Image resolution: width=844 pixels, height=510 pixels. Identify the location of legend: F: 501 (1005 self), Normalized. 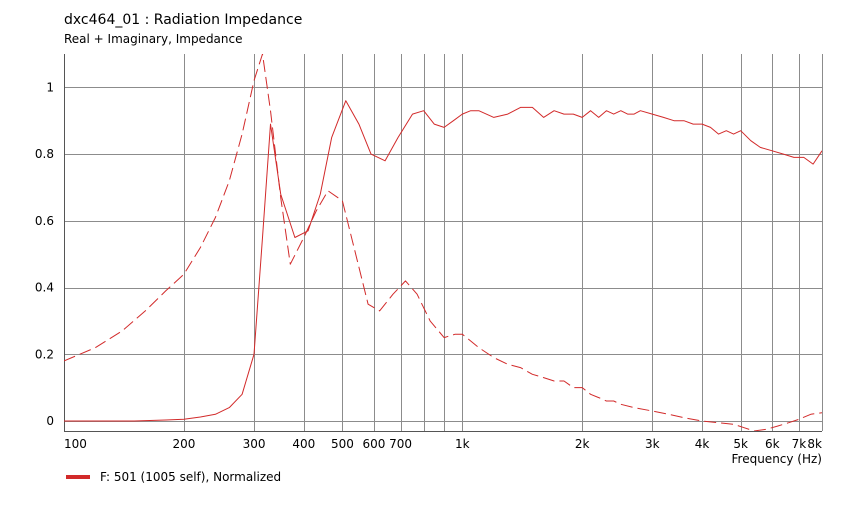
(173, 477).